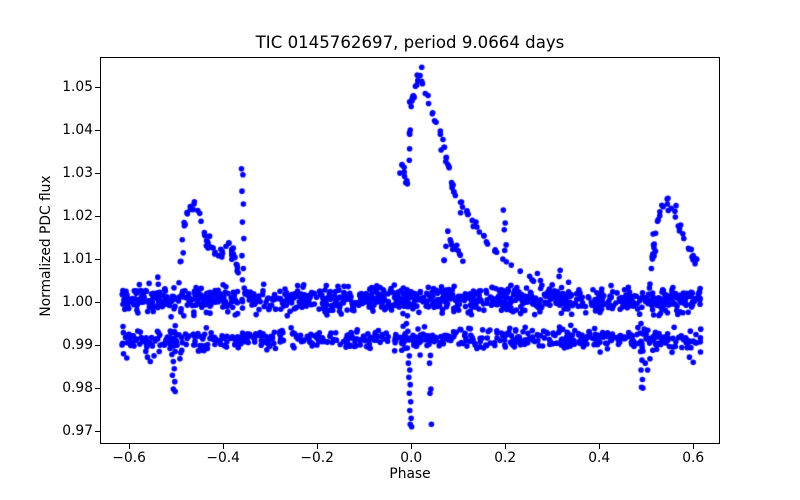  I want to click on x-tick-label: −0.6, so click(129, 458).